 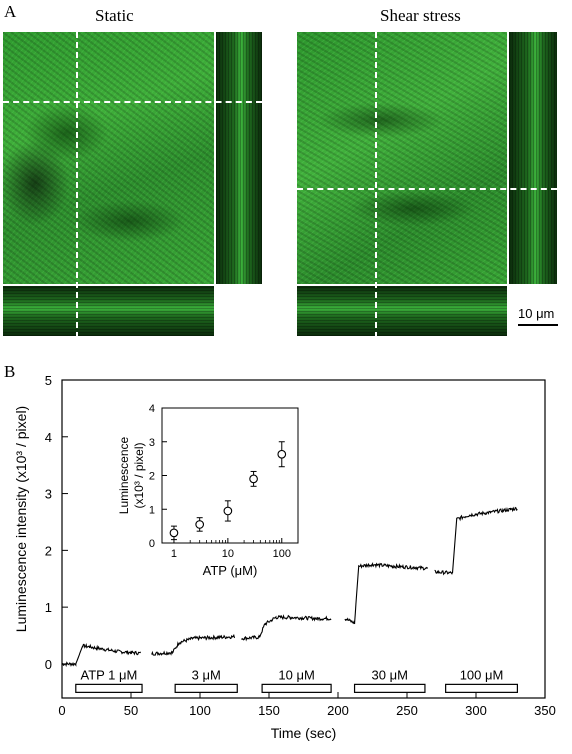 What do you see at coordinates (48, 550) in the screenshot?
I see `y-tick-label: 2` at bounding box center [48, 550].